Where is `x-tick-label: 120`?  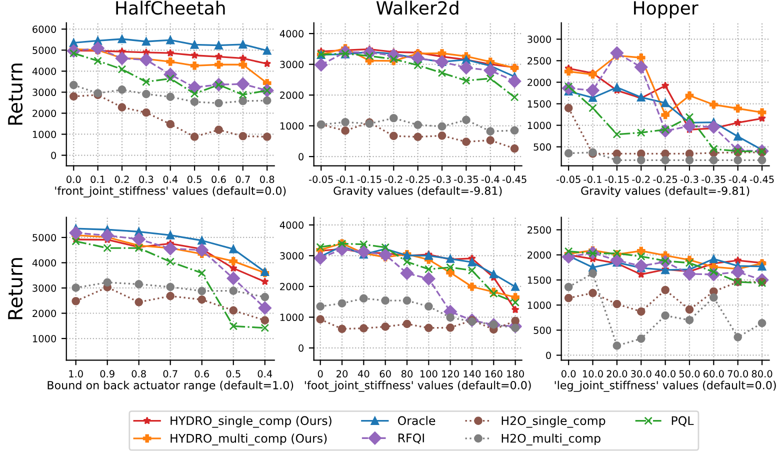 x-tick-label: 120 is located at coordinates (450, 374).